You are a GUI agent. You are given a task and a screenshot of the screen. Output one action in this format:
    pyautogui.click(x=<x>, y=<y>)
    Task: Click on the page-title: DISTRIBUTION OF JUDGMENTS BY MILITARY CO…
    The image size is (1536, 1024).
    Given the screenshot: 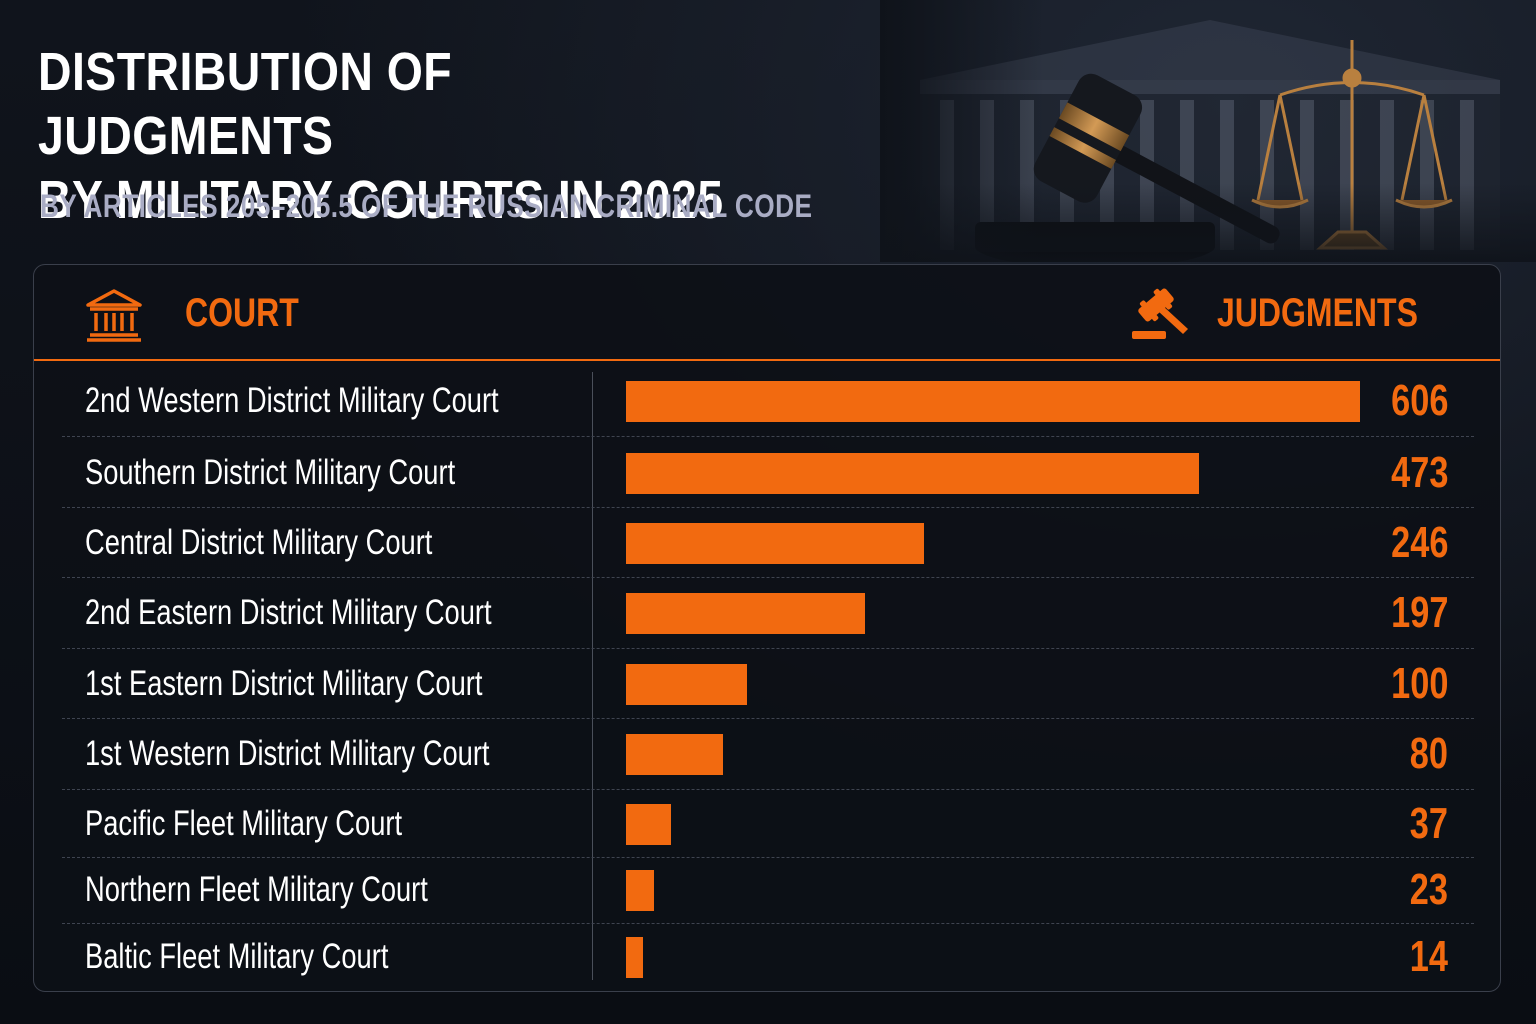 What is the action you would take?
    pyautogui.click(x=399, y=136)
    